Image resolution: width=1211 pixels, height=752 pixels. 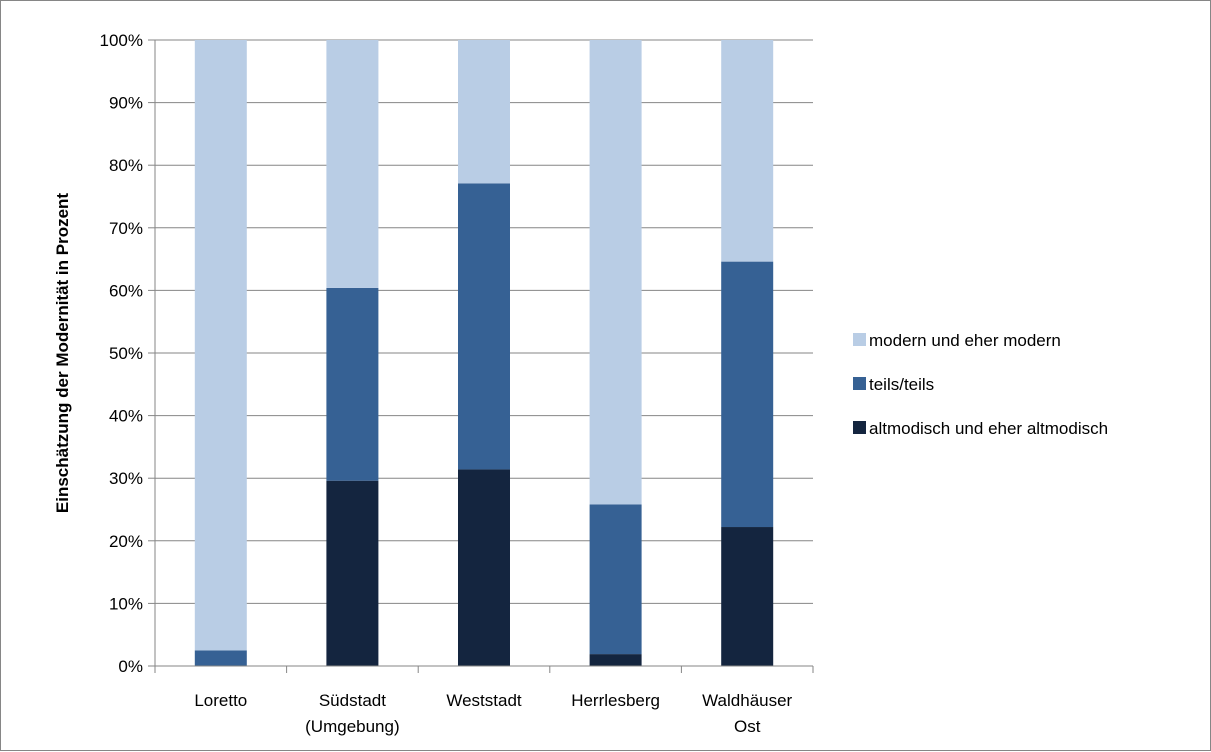 I want to click on y-axis-title: Einschätzung der Modernität in Prozent, so click(x=62, y=353).